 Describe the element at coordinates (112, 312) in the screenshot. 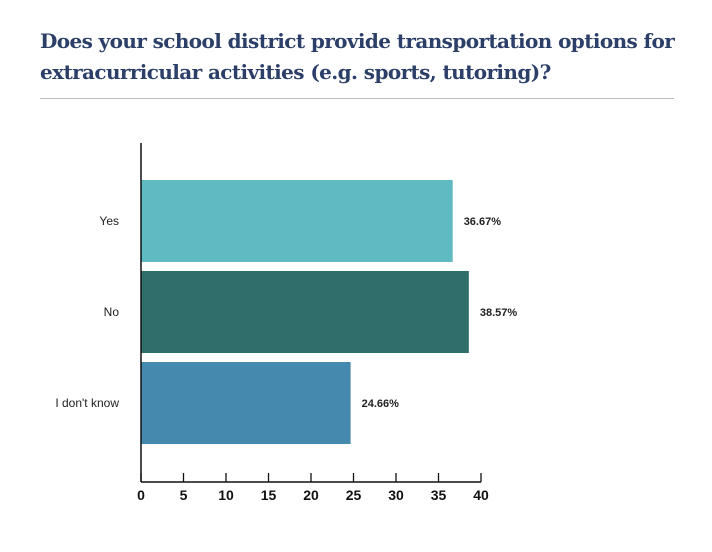

I see `category-label: No` at that location.